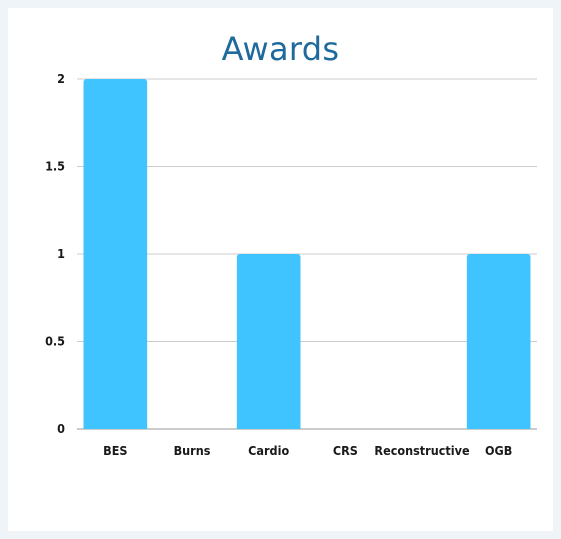 The width and height of the screenshot is (561, 539). What do you see at coordinates (498, 341) in the screenshot?
I see `bar-ogb` at bounding box center [498, 341].